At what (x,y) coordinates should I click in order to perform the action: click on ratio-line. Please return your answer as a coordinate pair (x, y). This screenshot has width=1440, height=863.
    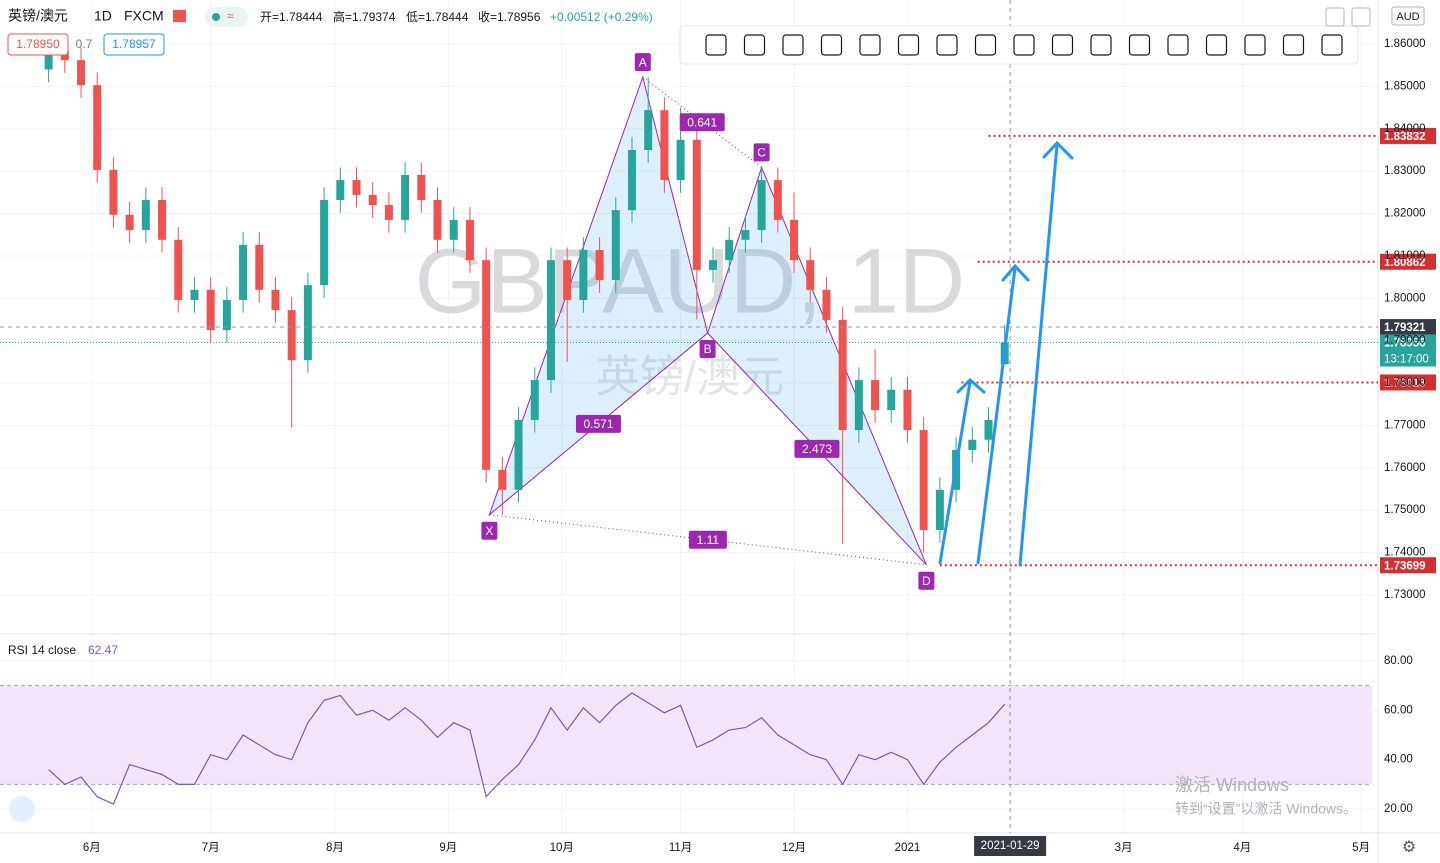
    Looking at the image, I should click on (702, 122).